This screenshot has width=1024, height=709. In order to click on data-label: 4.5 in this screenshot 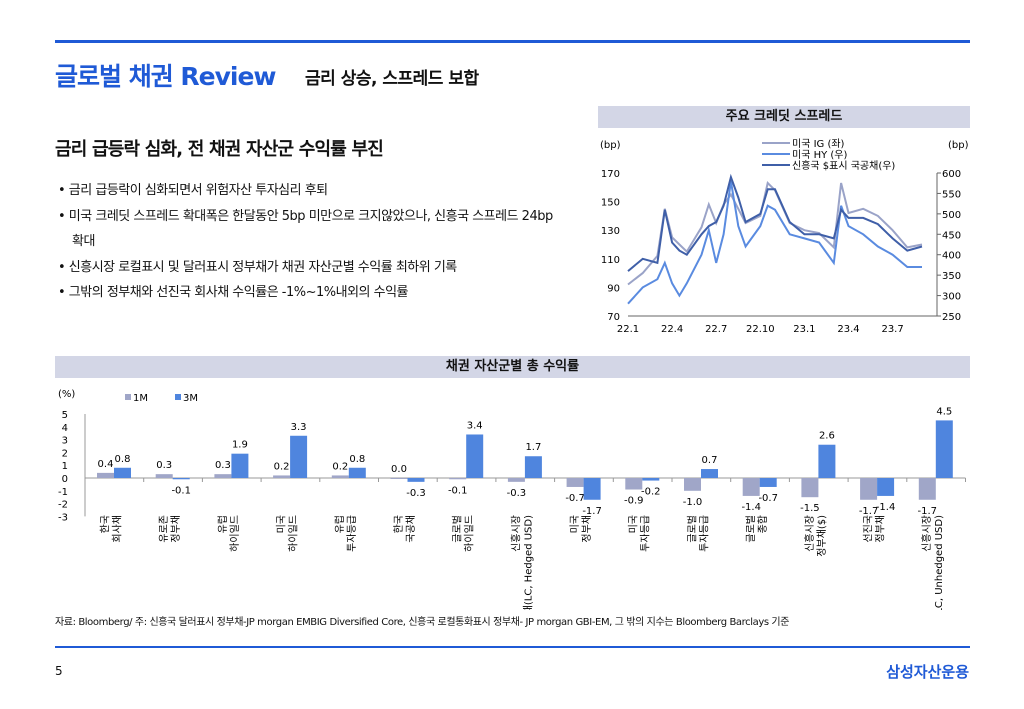, I will do `click(944, 411)`.